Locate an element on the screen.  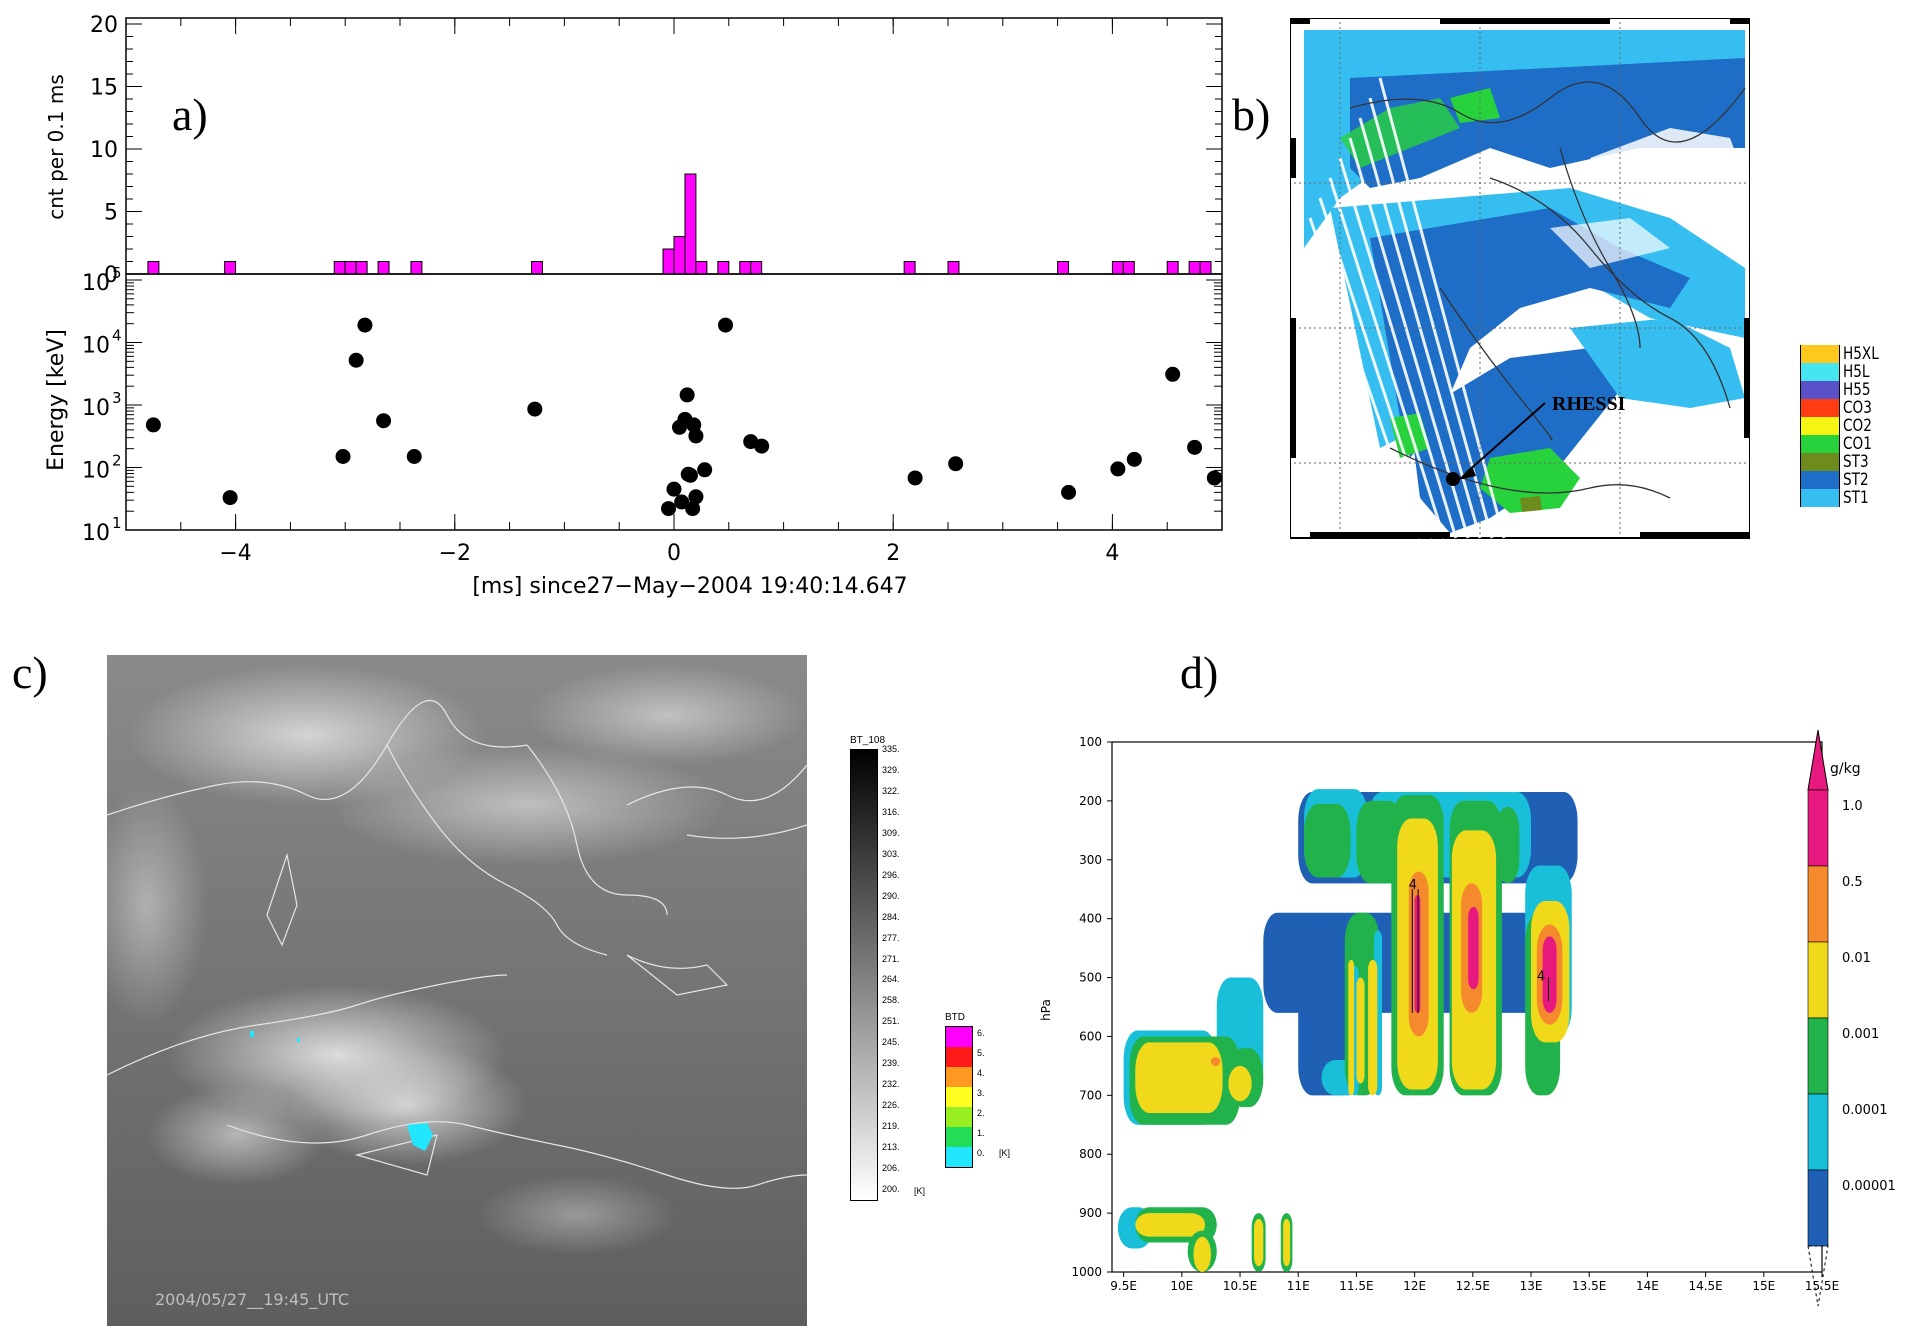
bt-tick-label: 284. is located at coordinates (891, 916).